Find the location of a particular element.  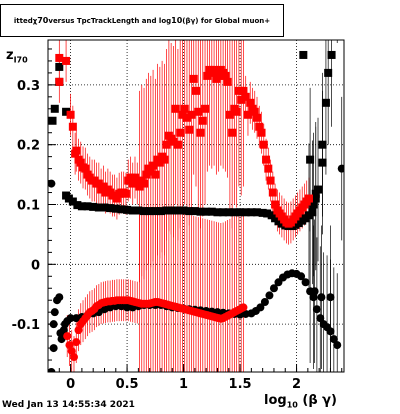

y-axis-label: zI70 is located at coordinates (17, 56).